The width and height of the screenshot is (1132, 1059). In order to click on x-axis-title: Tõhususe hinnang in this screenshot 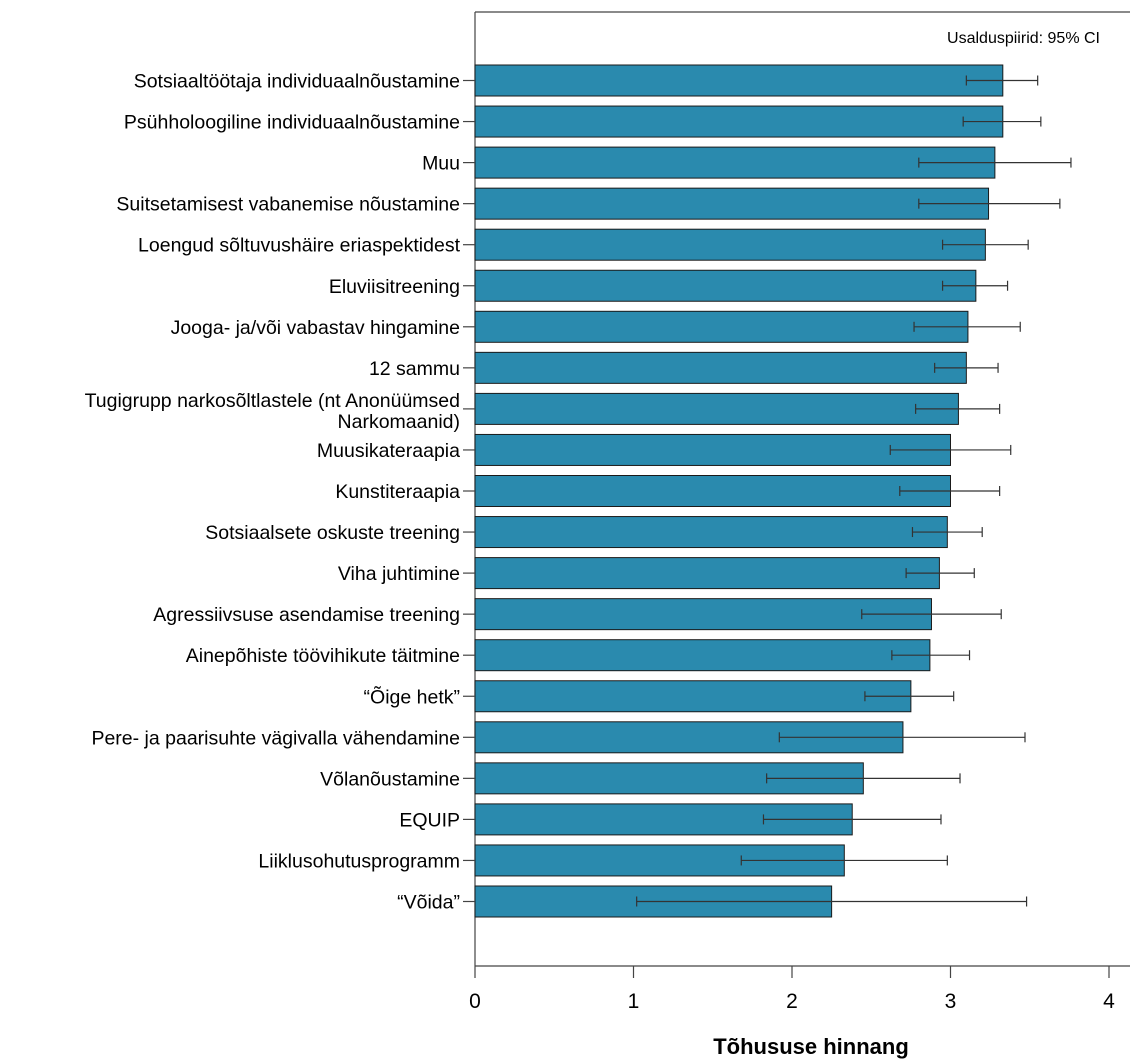, I will do `click(811, 1046)`.